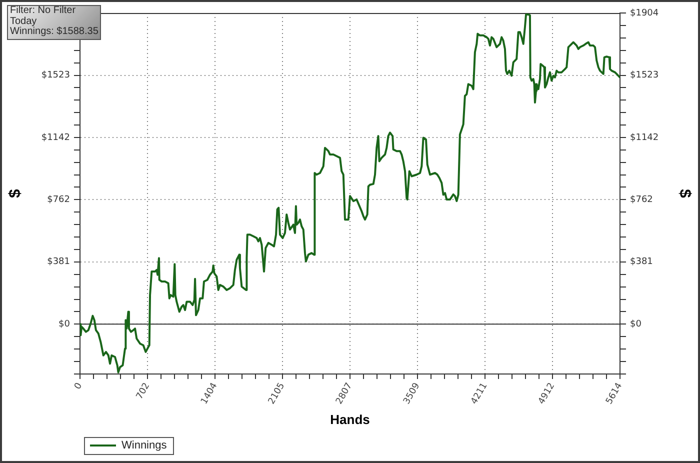 This screenshot has width=700, height=463. What do you see at coordinates (641, 262) in the screenshot?
I see `y2-tick-label: $381` at bounding box center [641, 262].